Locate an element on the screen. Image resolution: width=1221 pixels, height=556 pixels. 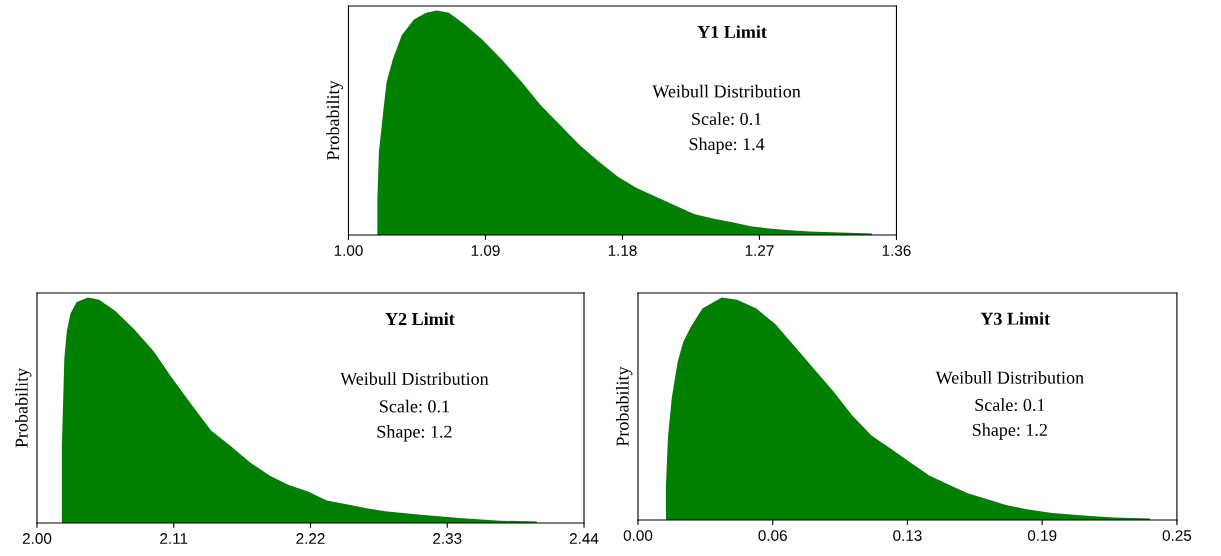
x-tick-label: 2.44 is located at coordinates (584, 538).